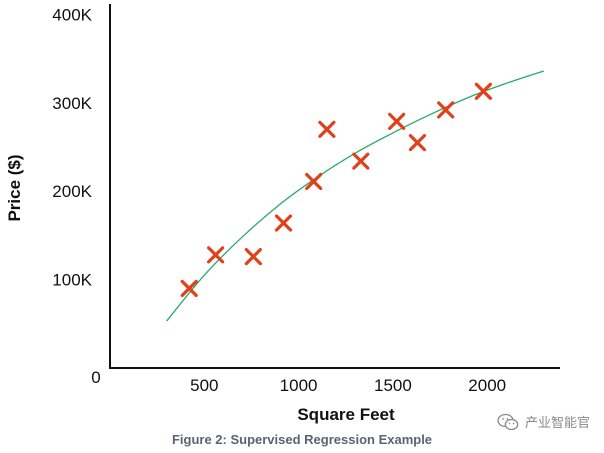  Describe the element at coordinates (393, 385) in the screenshot. I see `x-tick-label: 1500` at that location.